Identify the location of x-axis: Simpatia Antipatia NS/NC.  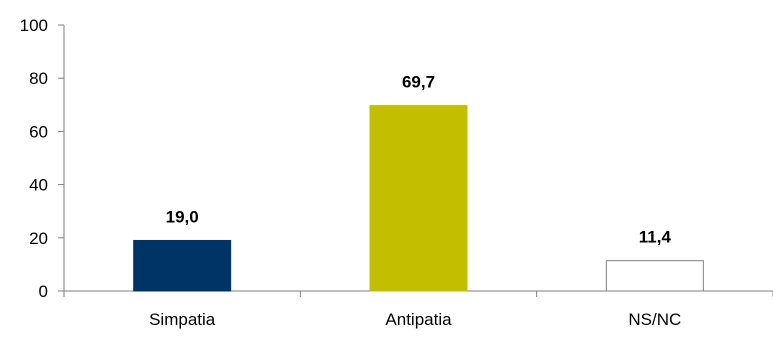
(418, 309).